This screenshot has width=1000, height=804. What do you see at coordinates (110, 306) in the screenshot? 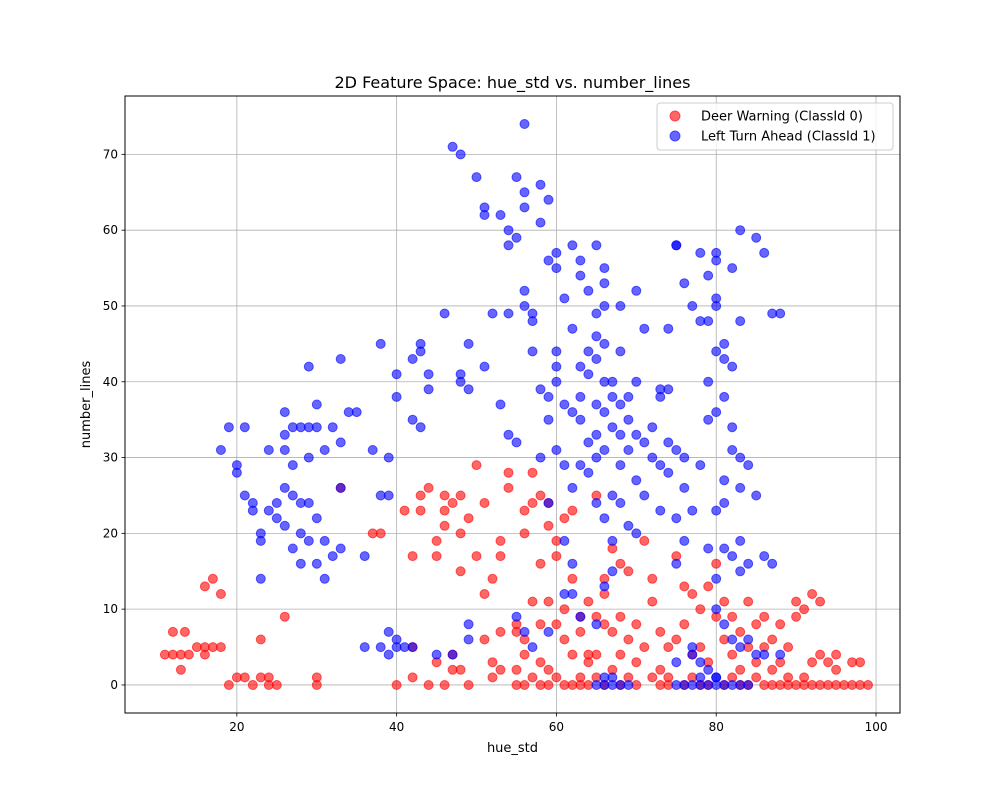
I see `y-tick-label: 50` at bounding box center [110, 306].